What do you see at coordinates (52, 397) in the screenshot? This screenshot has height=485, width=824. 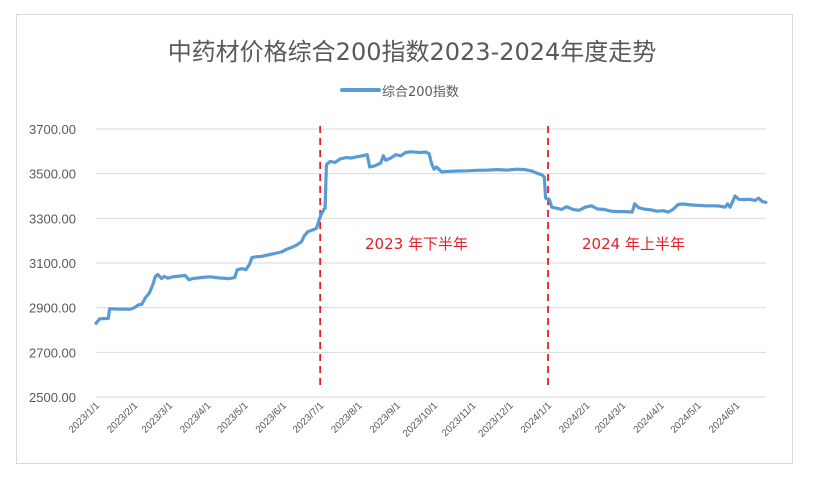 I see `y-tick-label: 2500.00` at bounding box center [52, 397].